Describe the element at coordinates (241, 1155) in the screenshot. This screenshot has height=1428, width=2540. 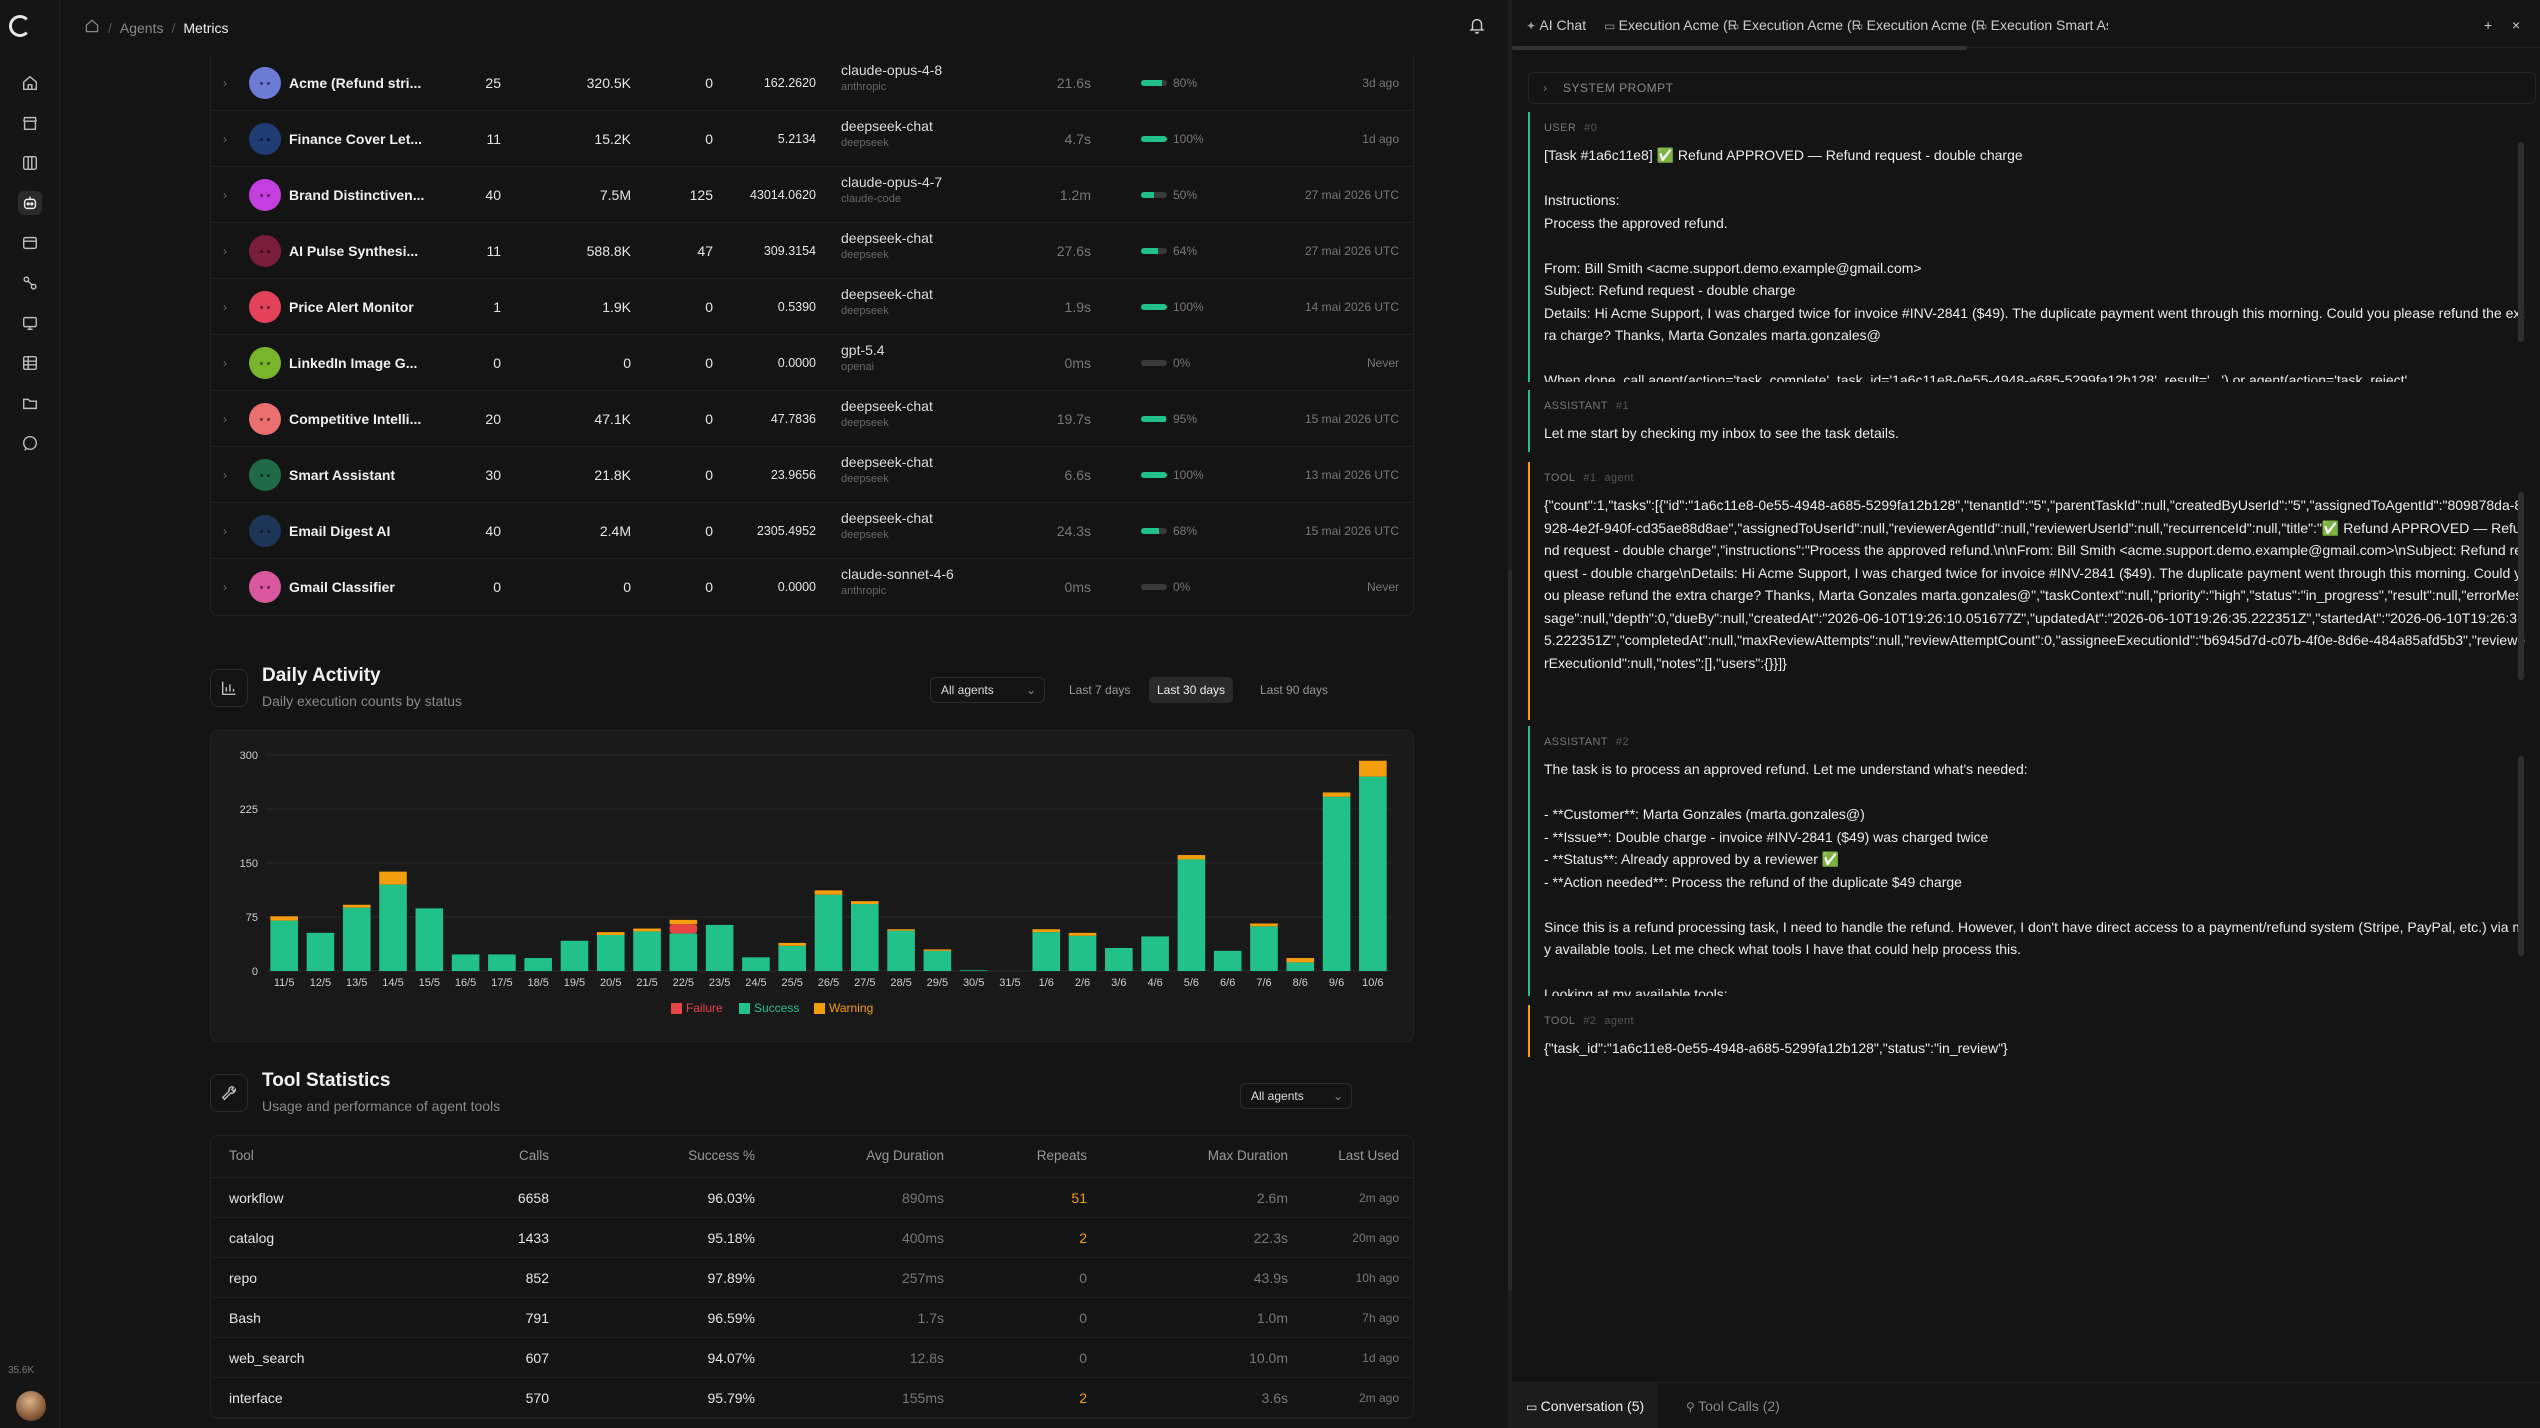
I see `column-header: Tool` at that location.